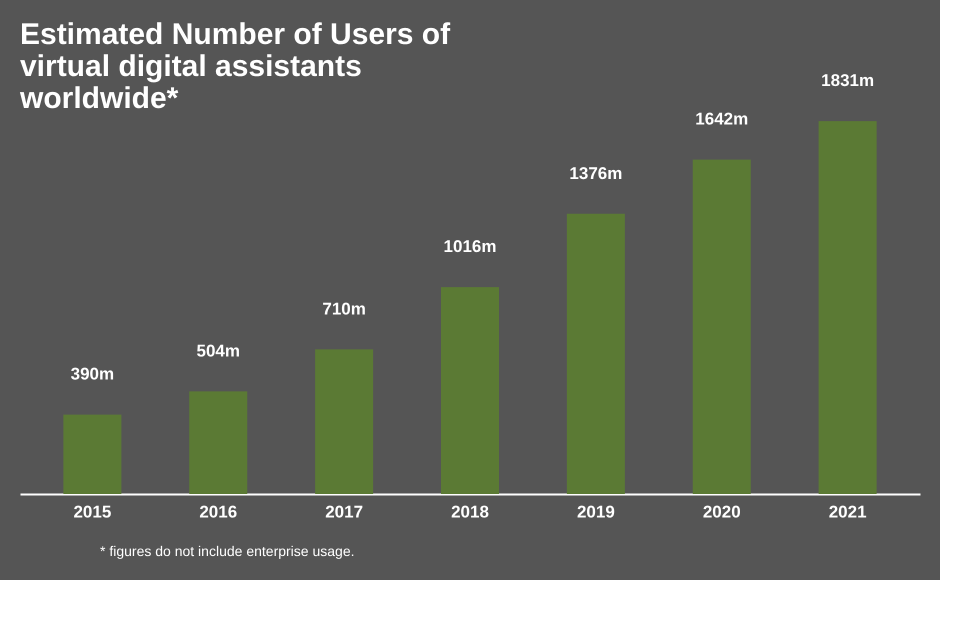 The width and height of the screenshot is (955, 632). I want to click on data-label: 1376m, so click(595, 173).